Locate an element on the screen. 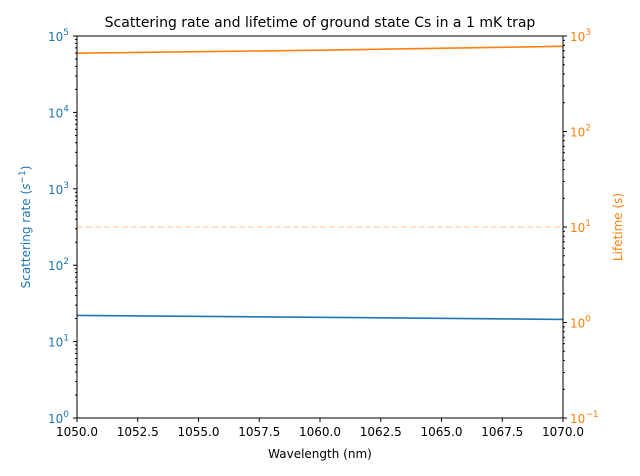  x-axis-label: Wavelength (nm) is located at coordinates (320, 454).